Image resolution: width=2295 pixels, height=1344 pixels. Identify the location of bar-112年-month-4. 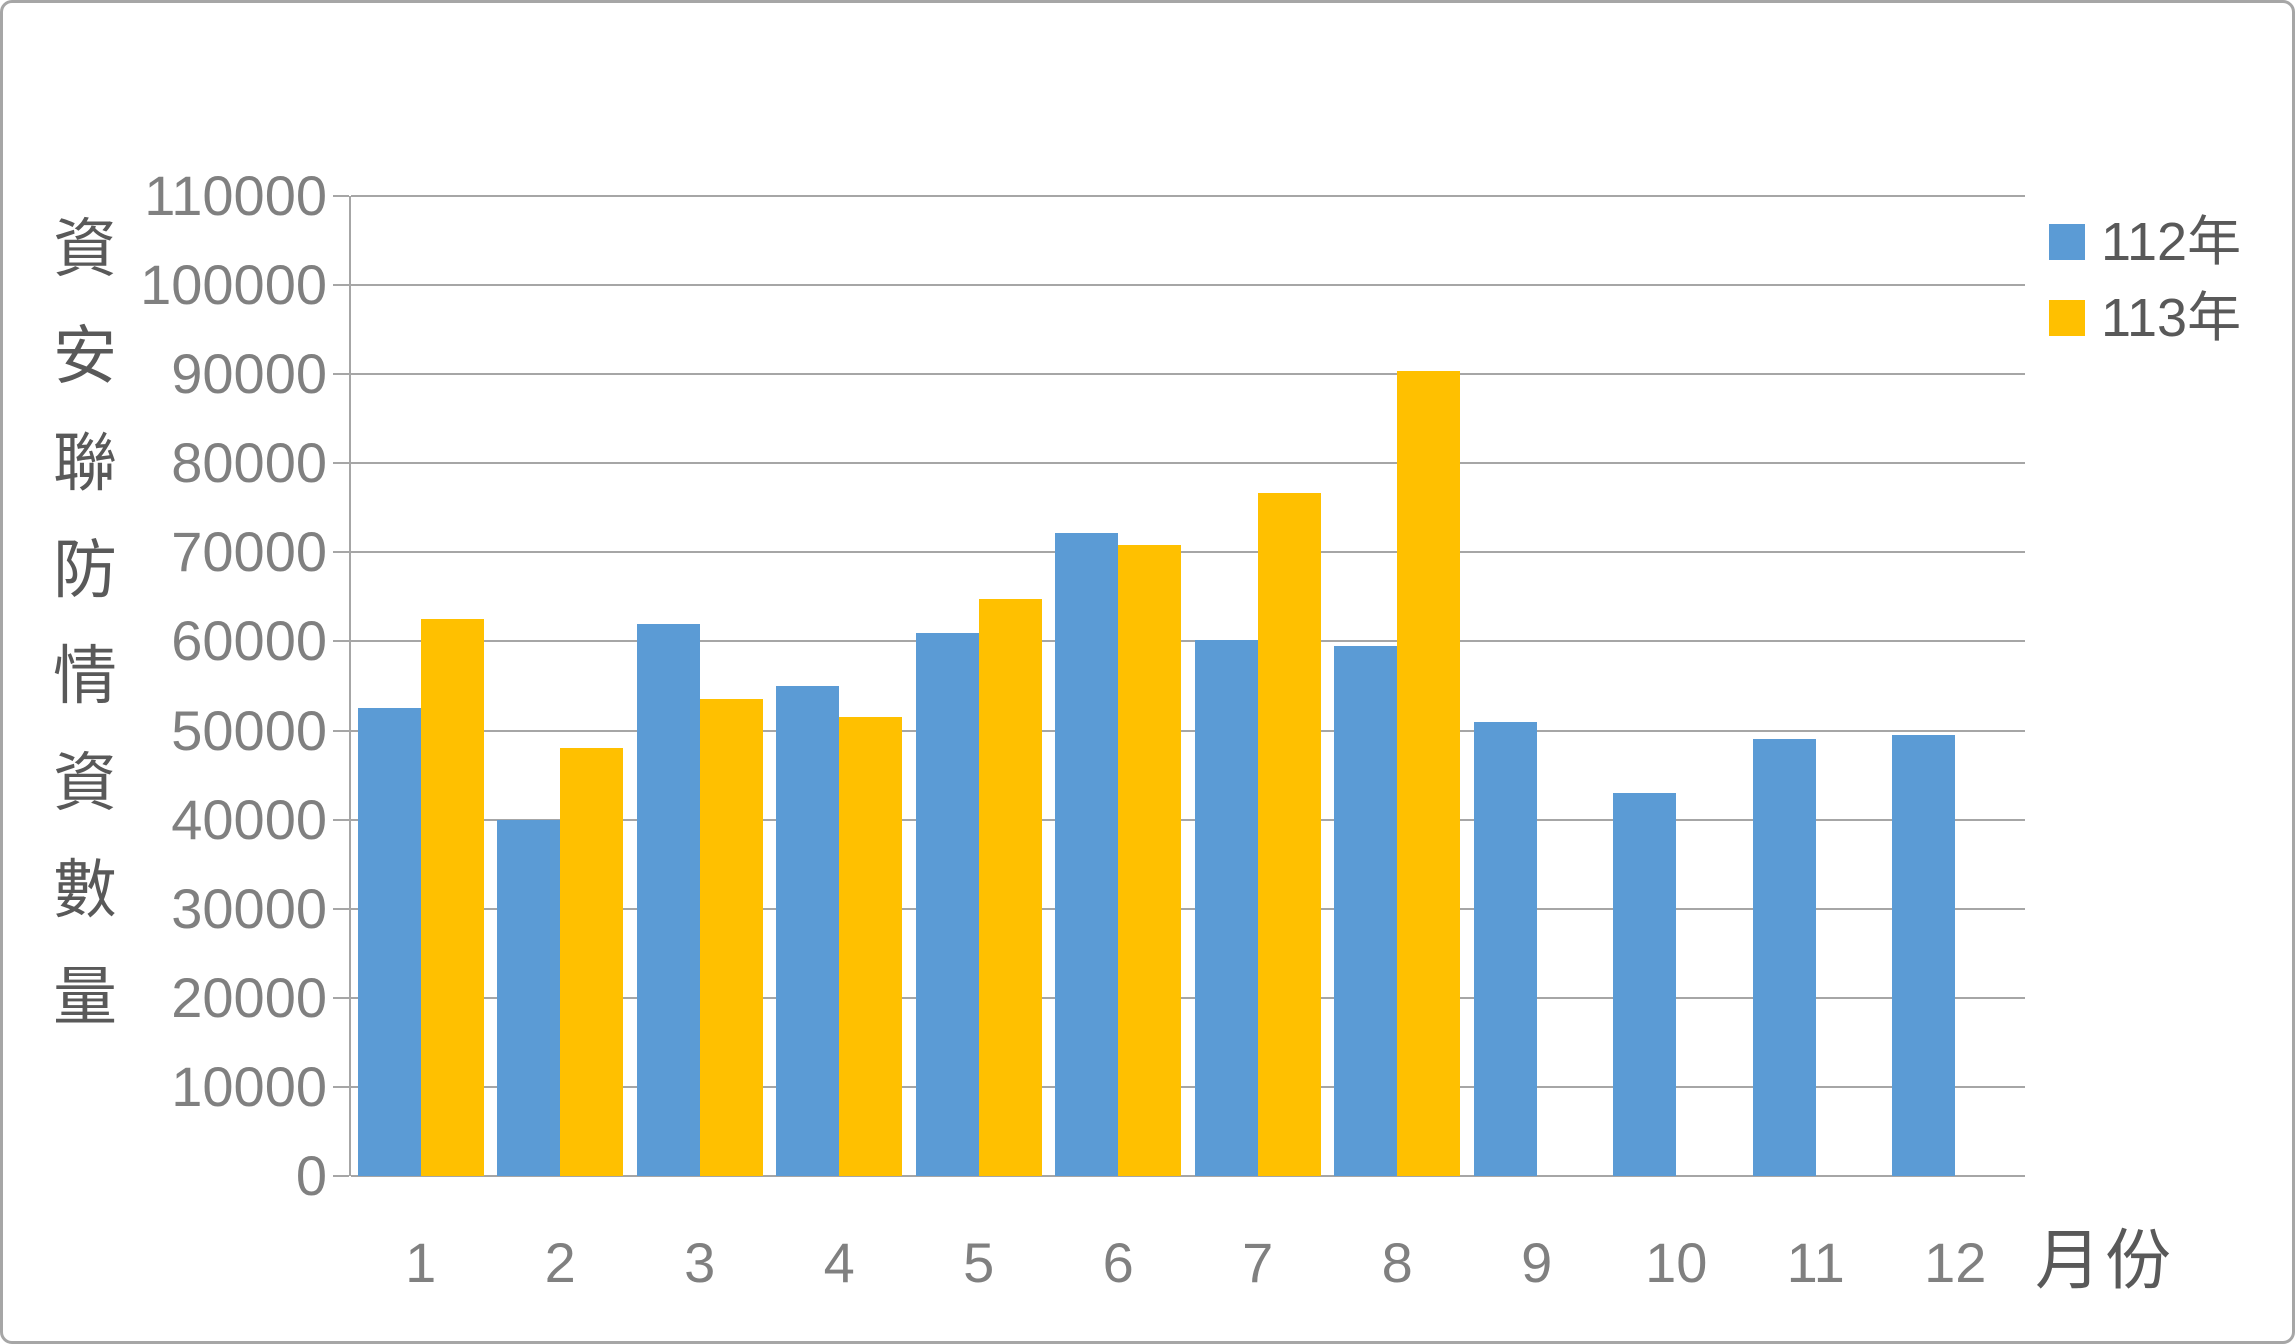
(808, 931).